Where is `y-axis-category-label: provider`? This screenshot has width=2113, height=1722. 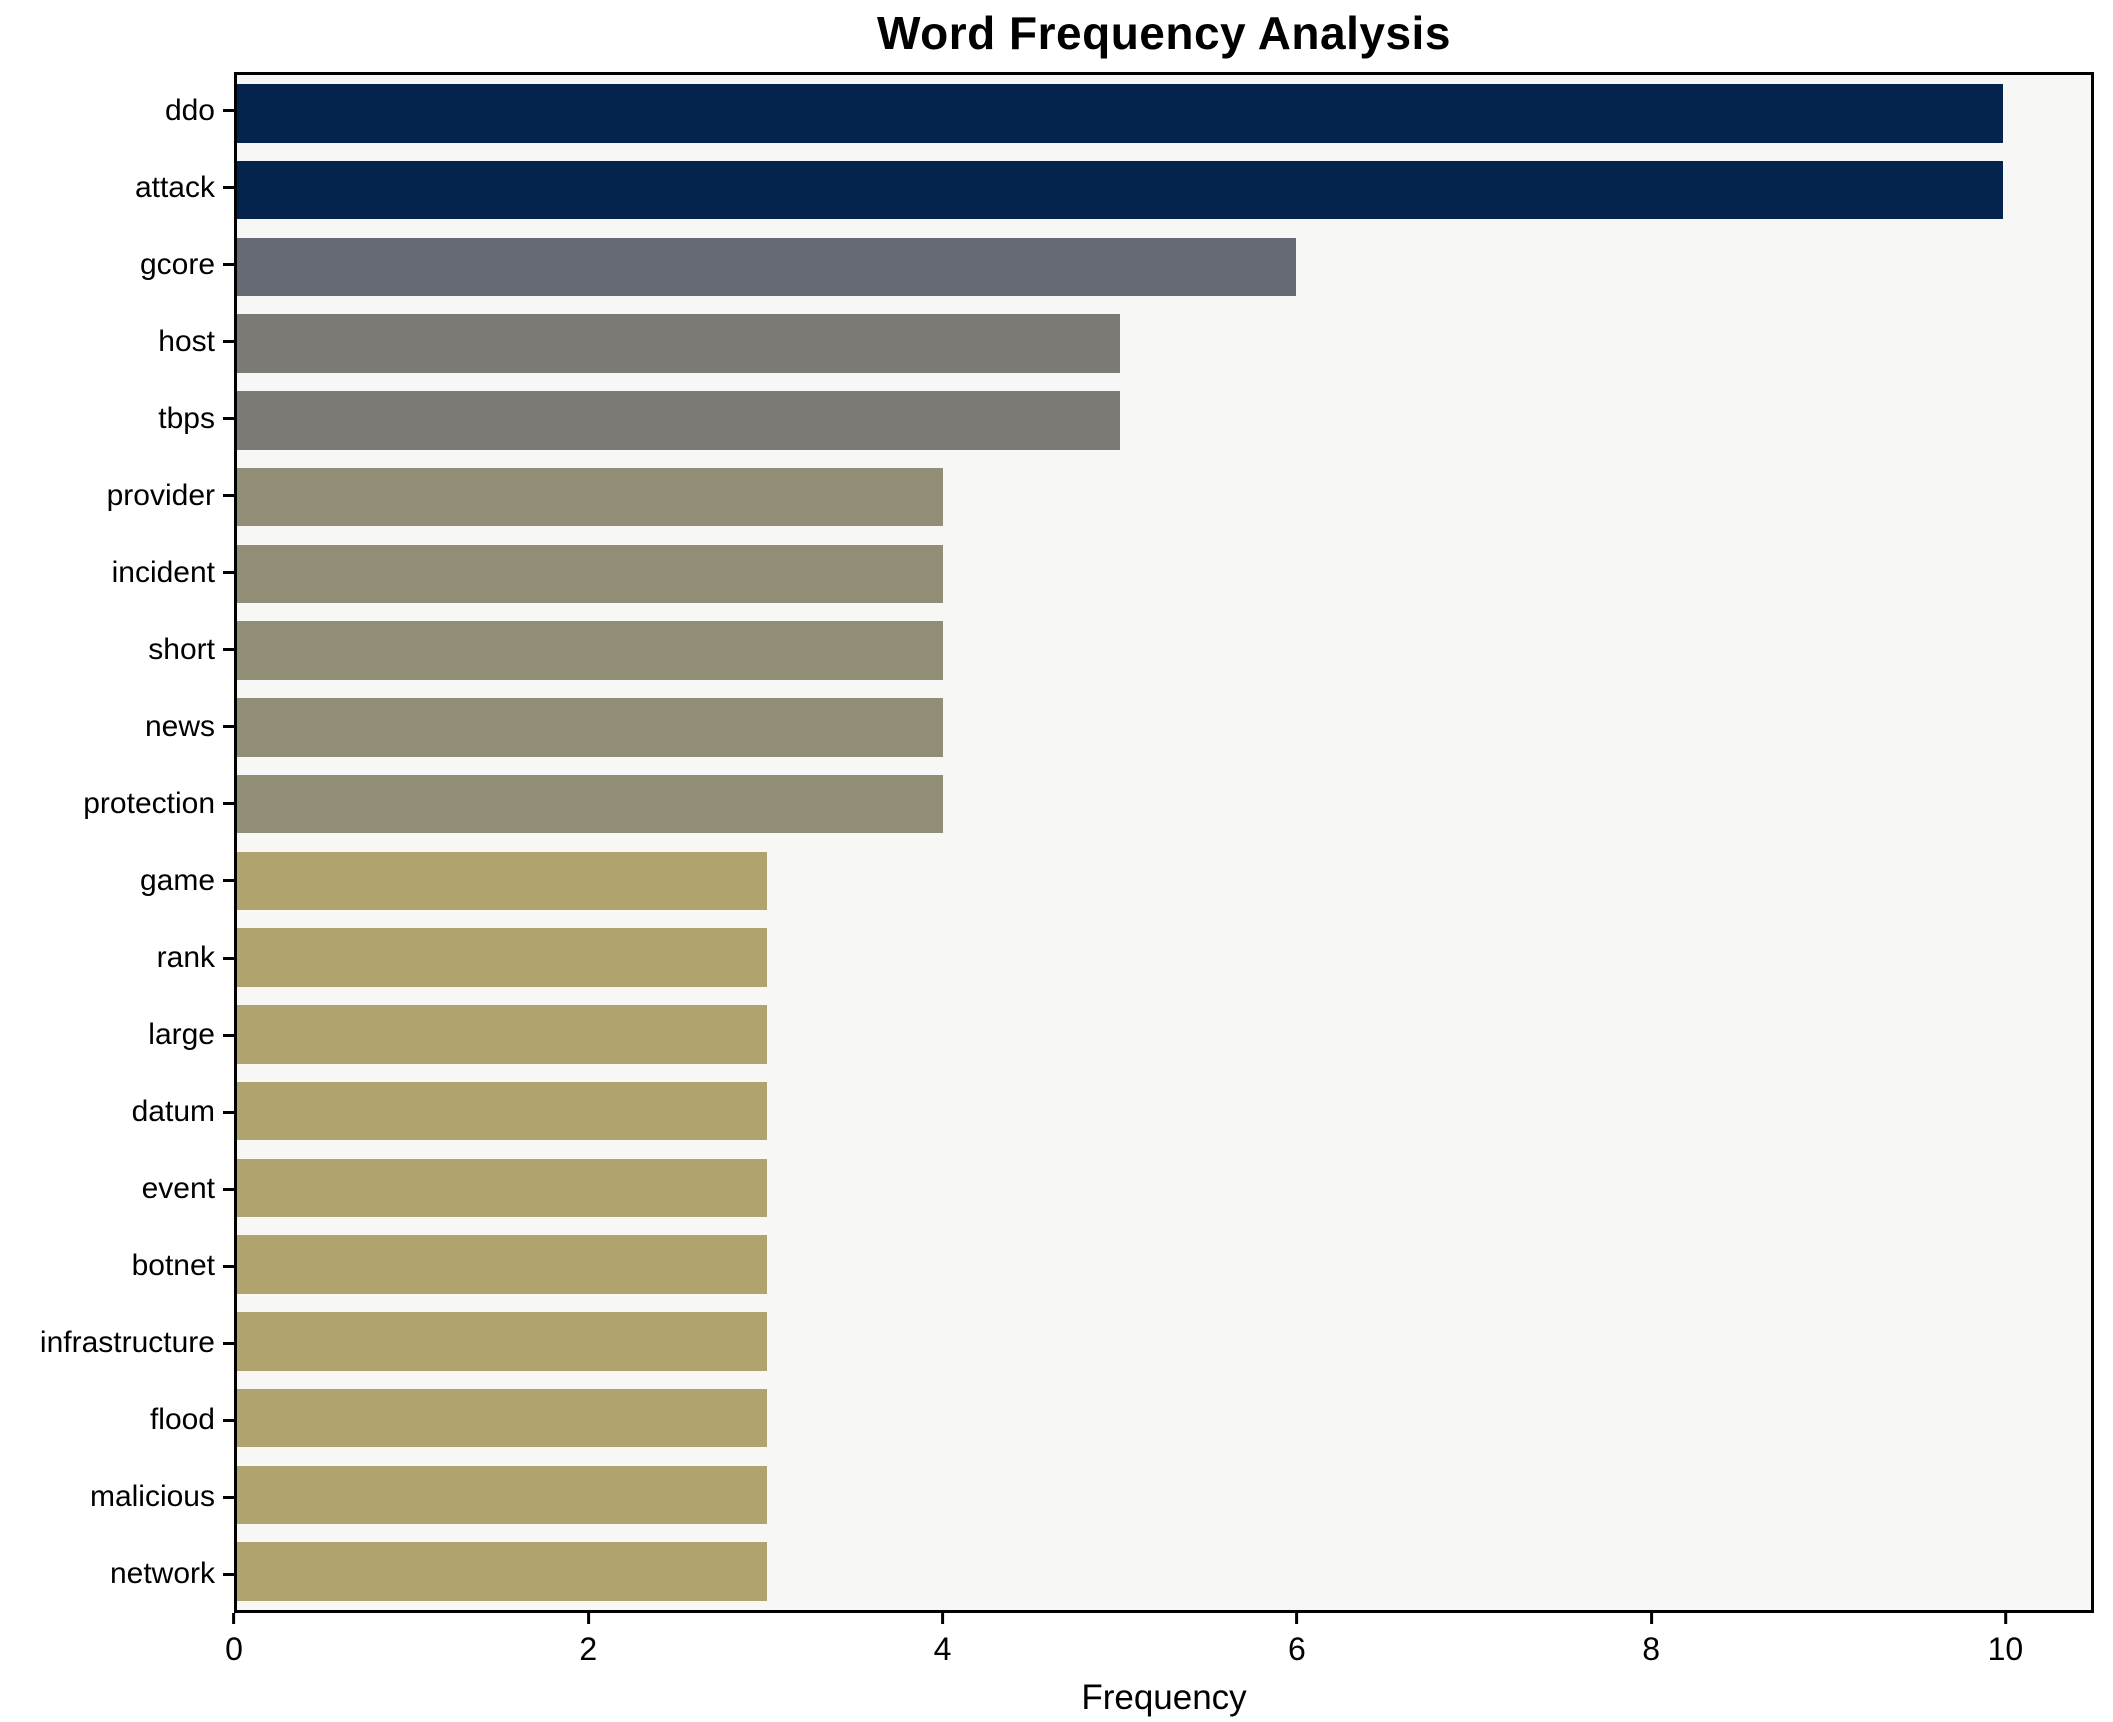 y-axis-category-label: provider is located at coordinates (160, 495).